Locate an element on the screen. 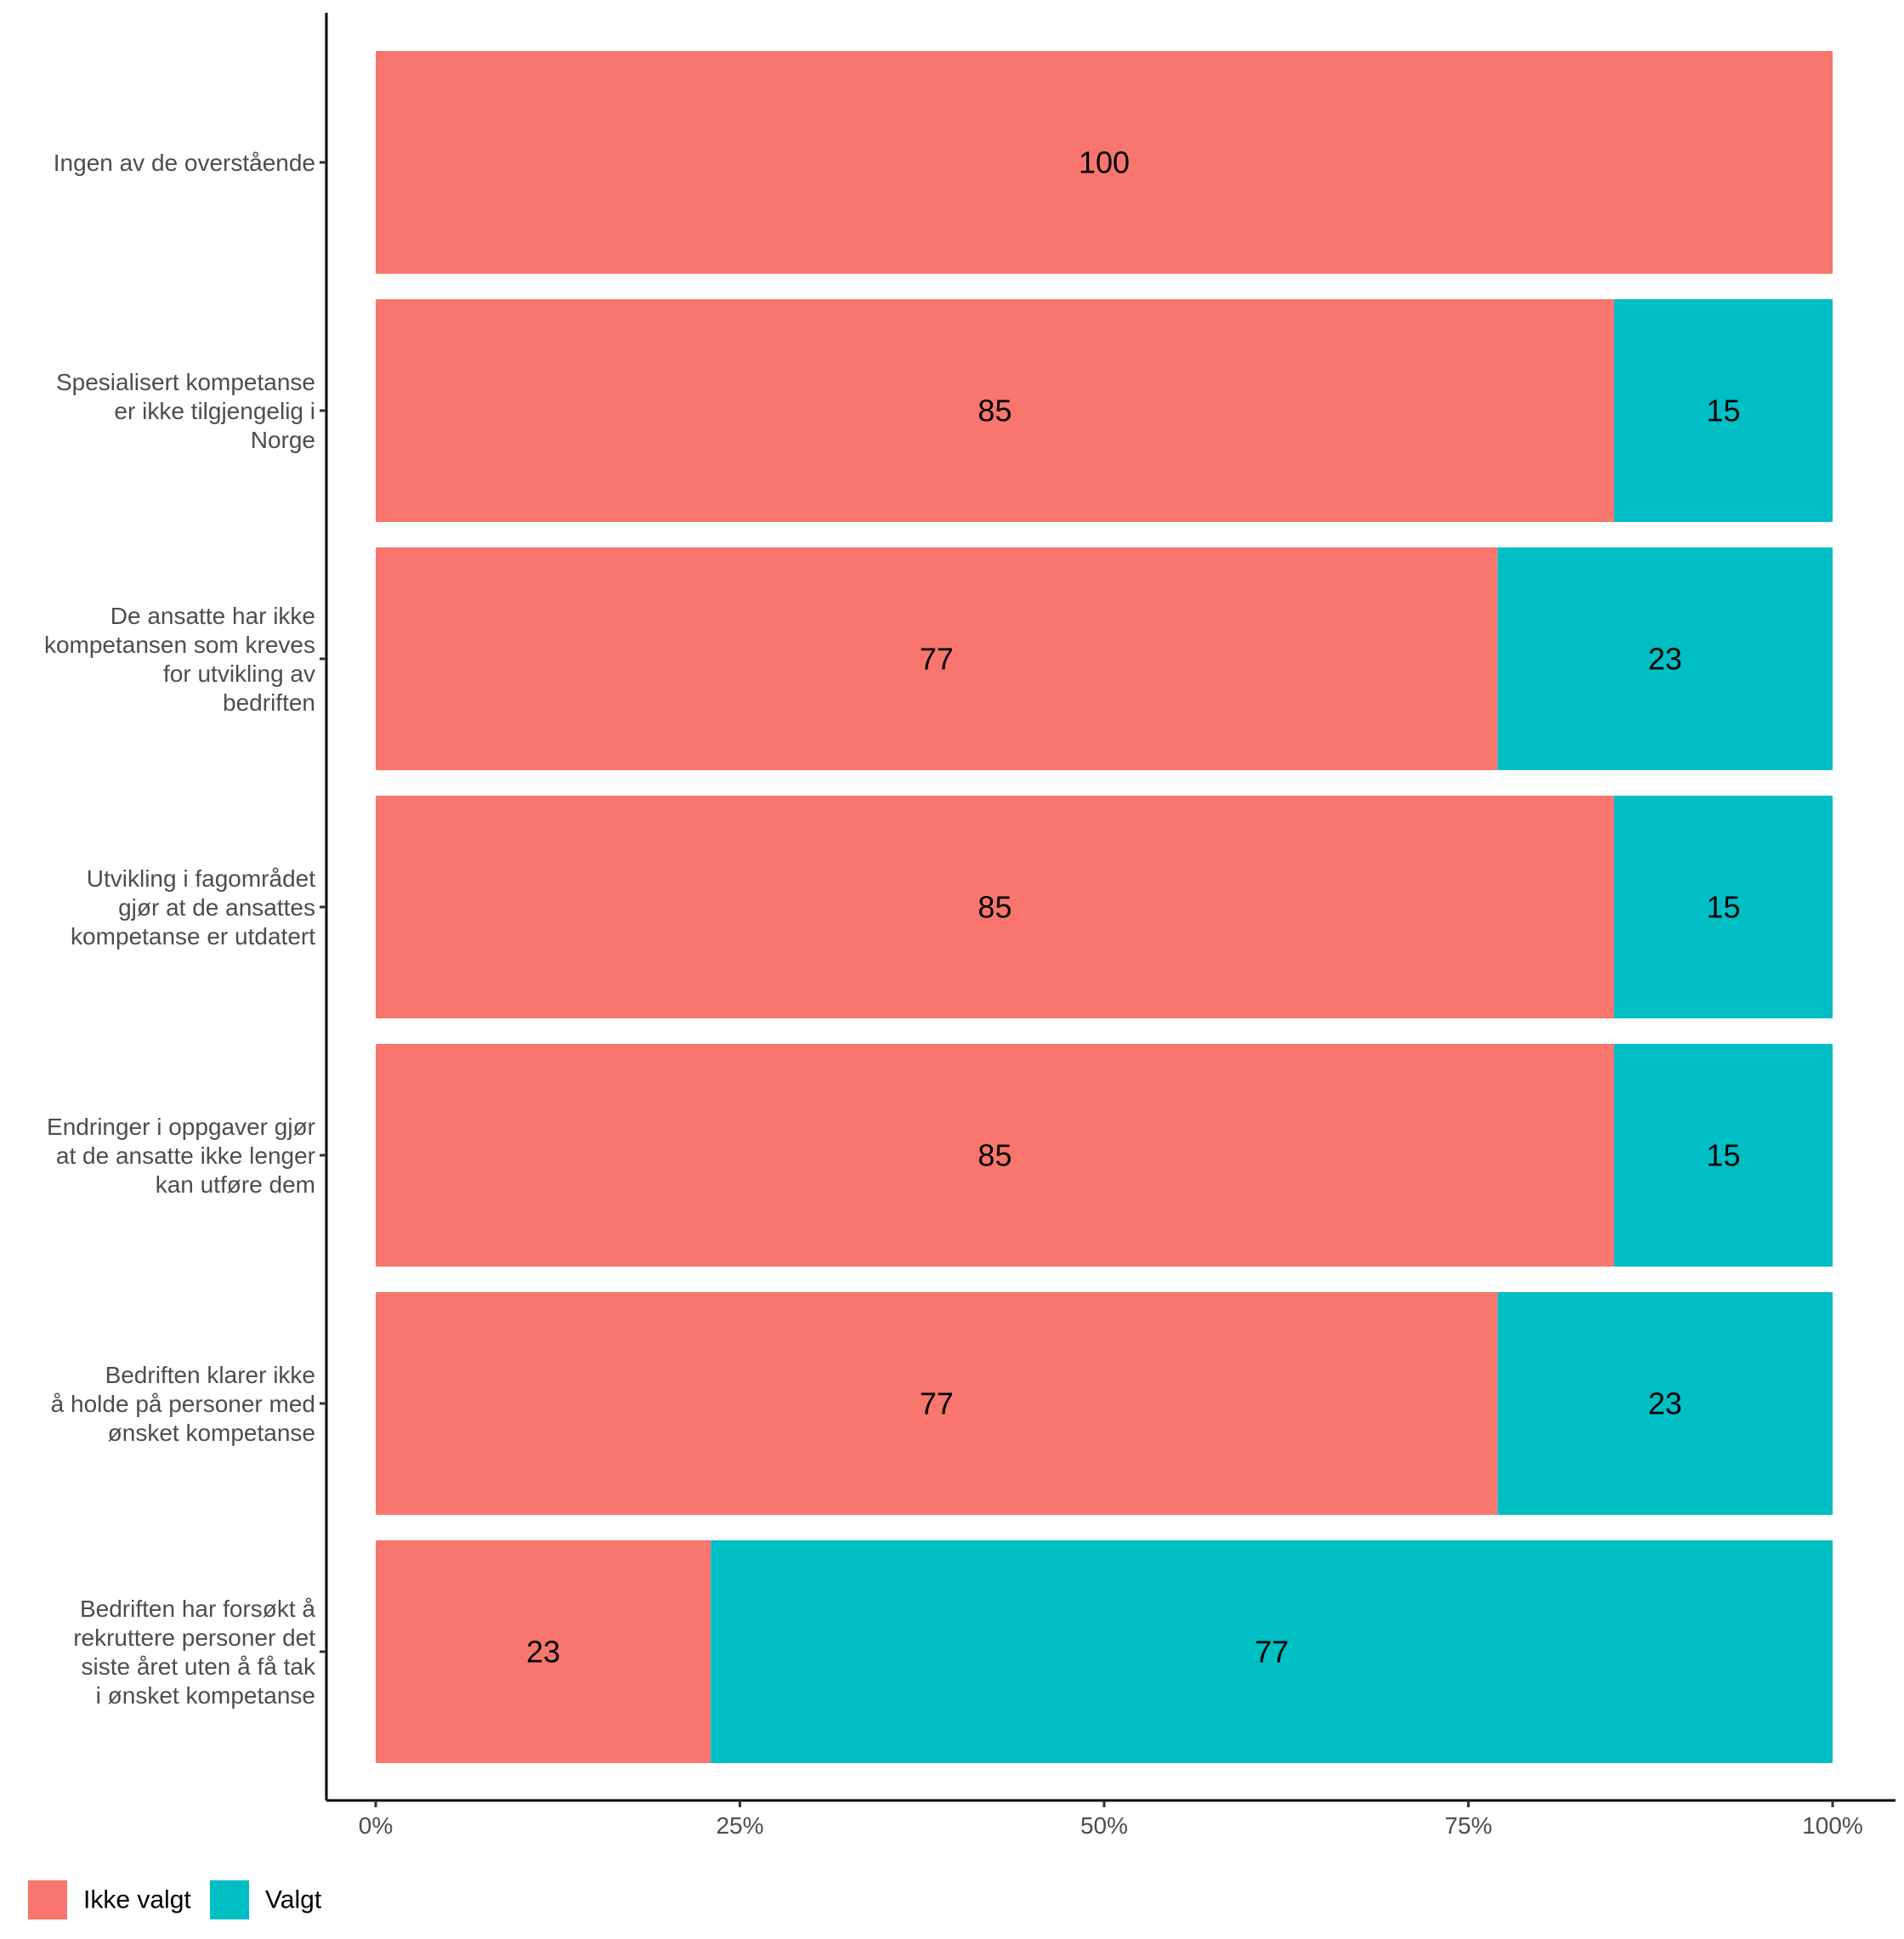  y-tick-label: Ingen av de overstående is located at coordinates (184, 163).